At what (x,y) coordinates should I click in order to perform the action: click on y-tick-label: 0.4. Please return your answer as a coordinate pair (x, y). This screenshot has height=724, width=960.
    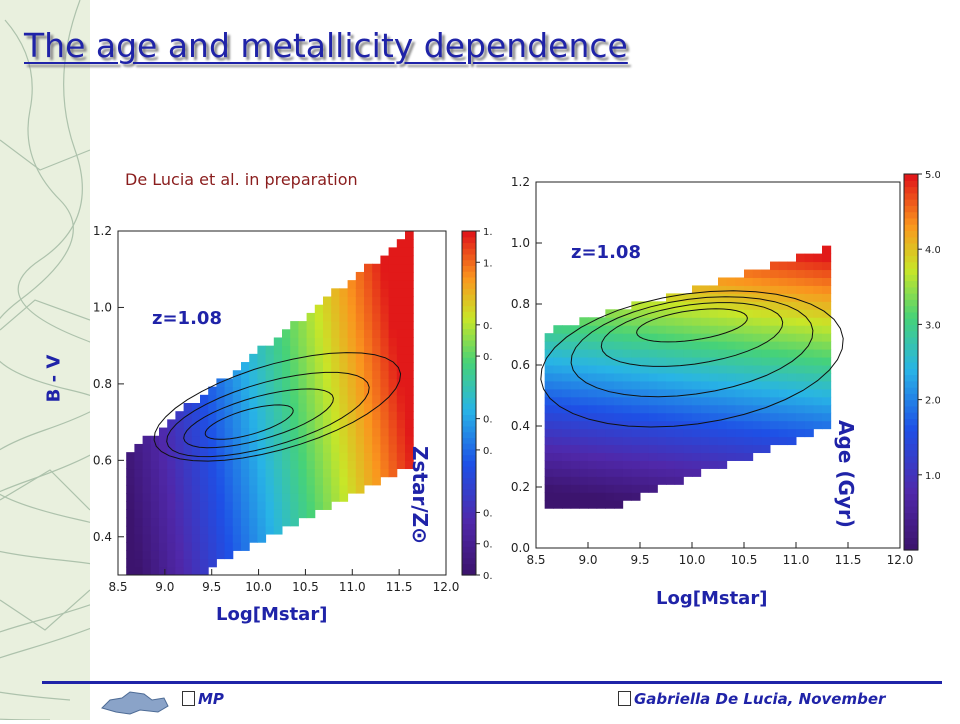
    Looking at the image, I should click on (520, 426).